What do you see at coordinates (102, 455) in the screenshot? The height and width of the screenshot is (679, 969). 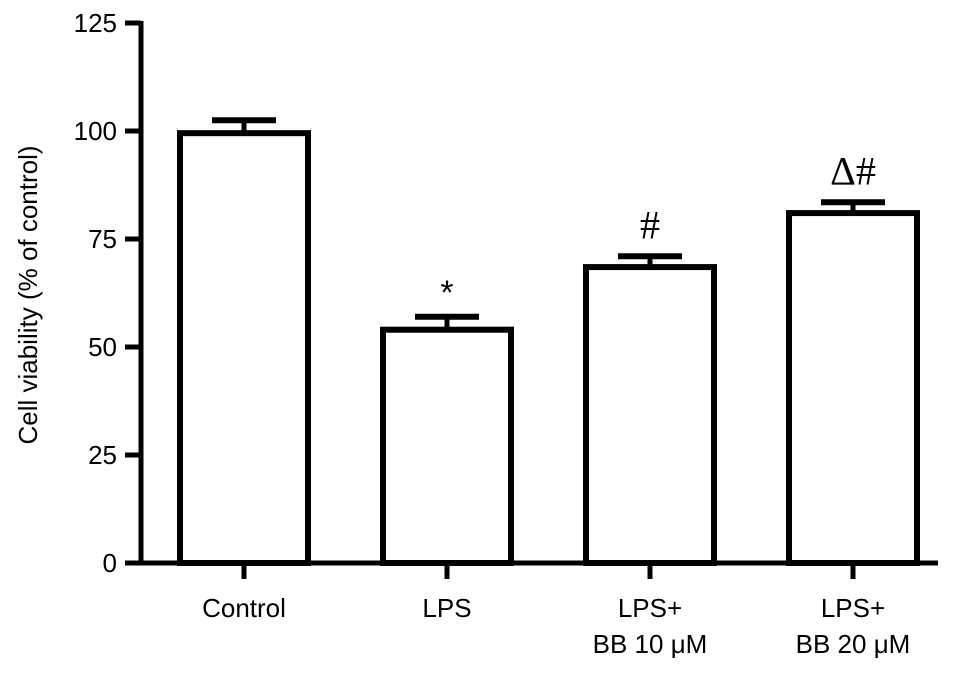 I see `y-tick-label: 25` at bounding box center [102, 455].